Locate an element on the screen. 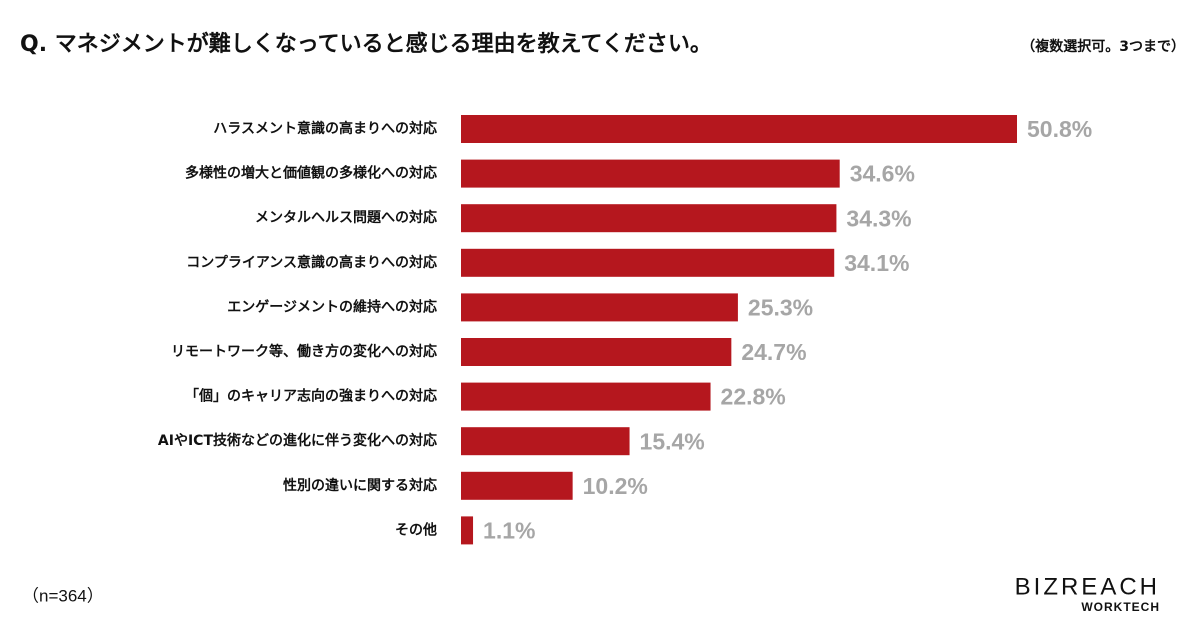  value-label: 10.2% is located at coordinates (615, 486).